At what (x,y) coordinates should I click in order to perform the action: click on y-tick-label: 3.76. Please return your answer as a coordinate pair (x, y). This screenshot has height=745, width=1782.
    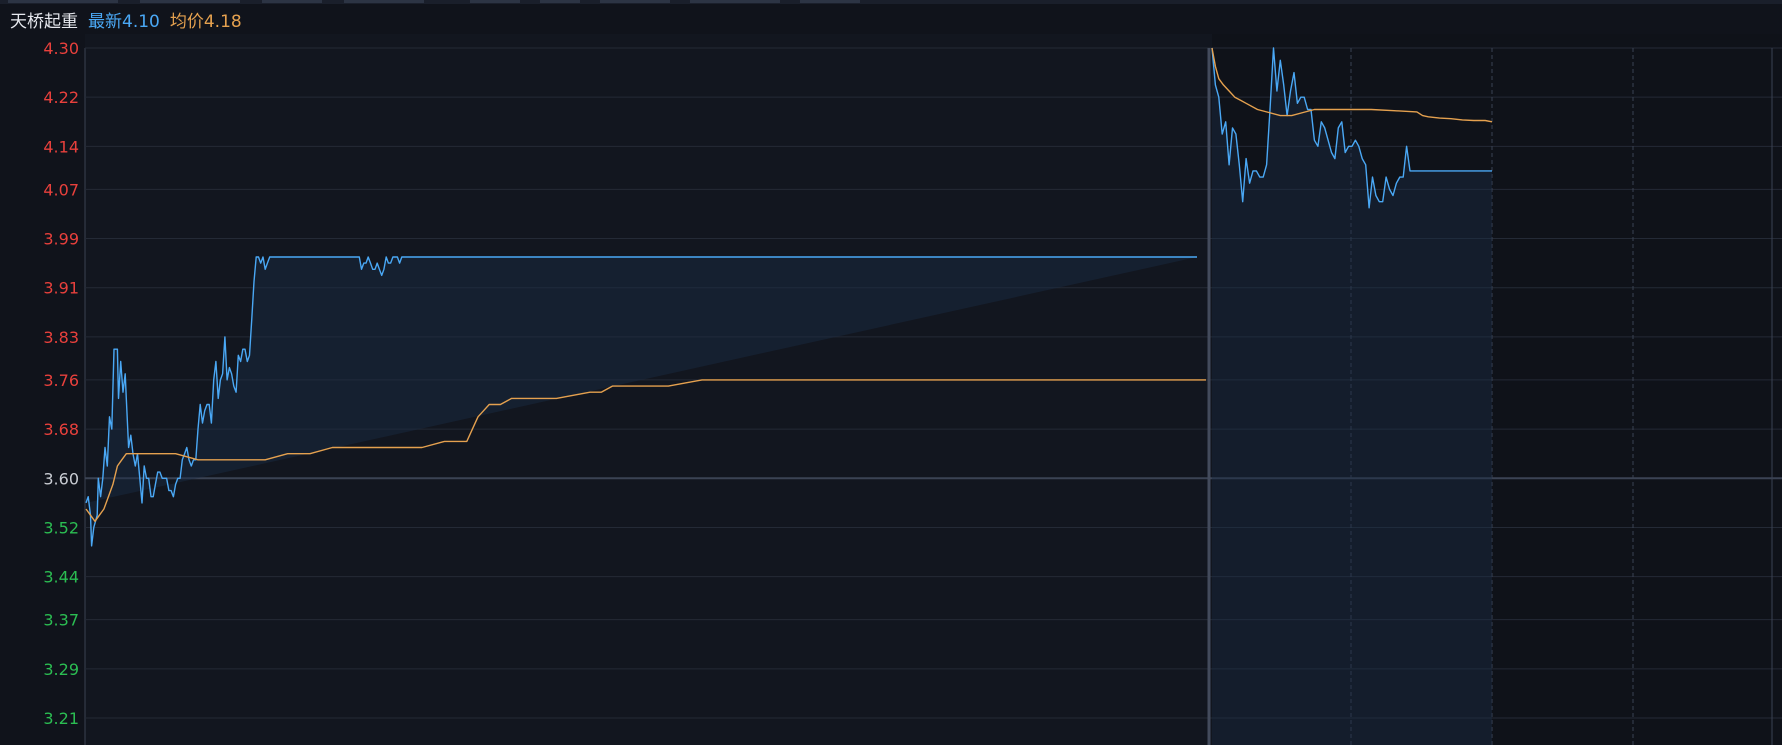
    Looking at the image, I should click on (61, 380).